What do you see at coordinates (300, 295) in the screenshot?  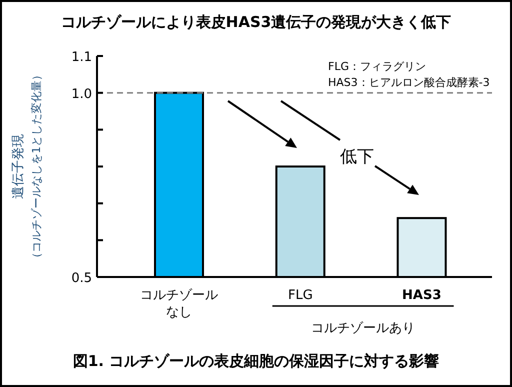 I see `x-tick-label: FLG` at bounding box center [300, 295].